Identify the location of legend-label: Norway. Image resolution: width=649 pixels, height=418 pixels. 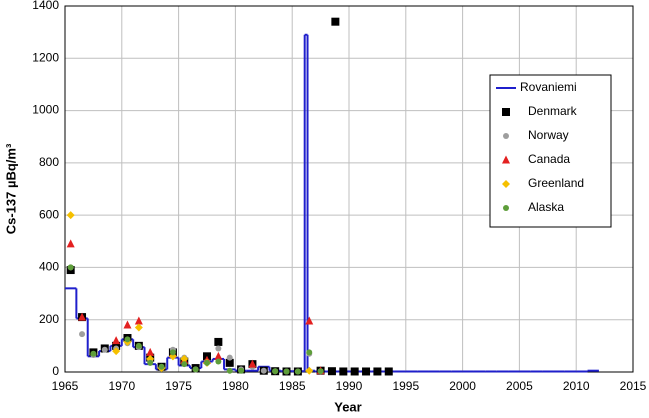
(548, 135).